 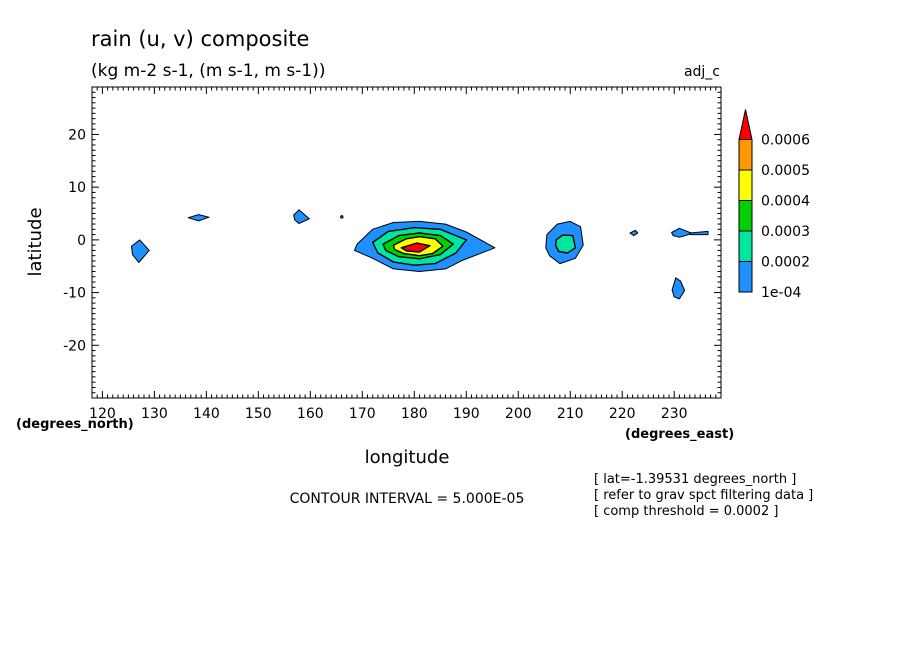 What do you see at coordinates (420, 254) in the screenshot?
I see `contour-layer` at bounding box center [420, 254].